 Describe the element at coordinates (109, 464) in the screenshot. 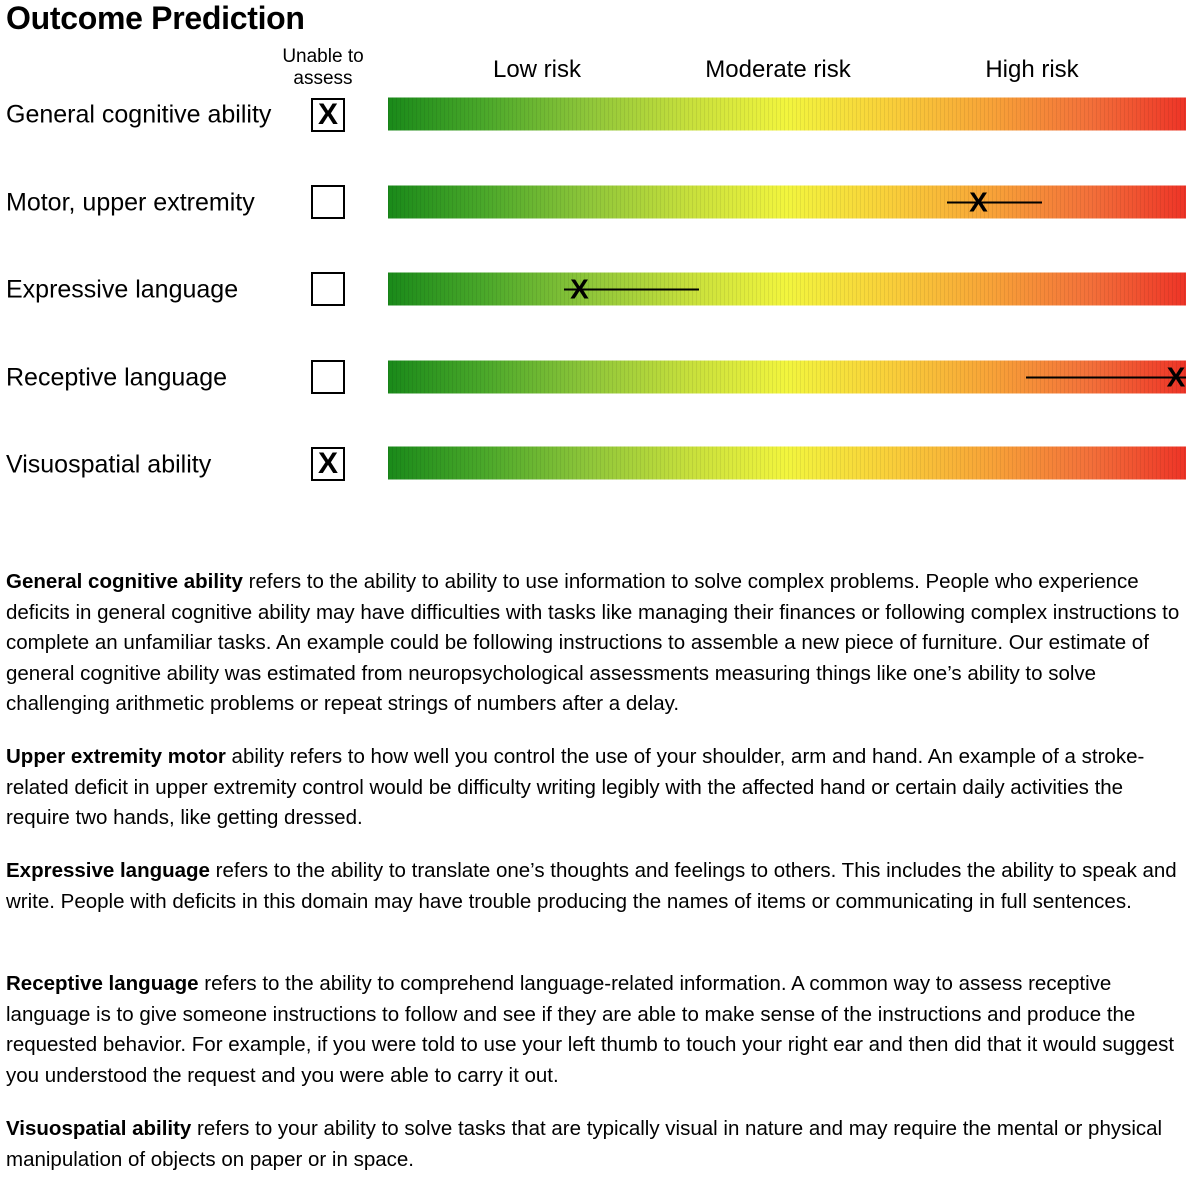

I see `row-label-visuospatial-ability: Visuospatial ability` at that location.